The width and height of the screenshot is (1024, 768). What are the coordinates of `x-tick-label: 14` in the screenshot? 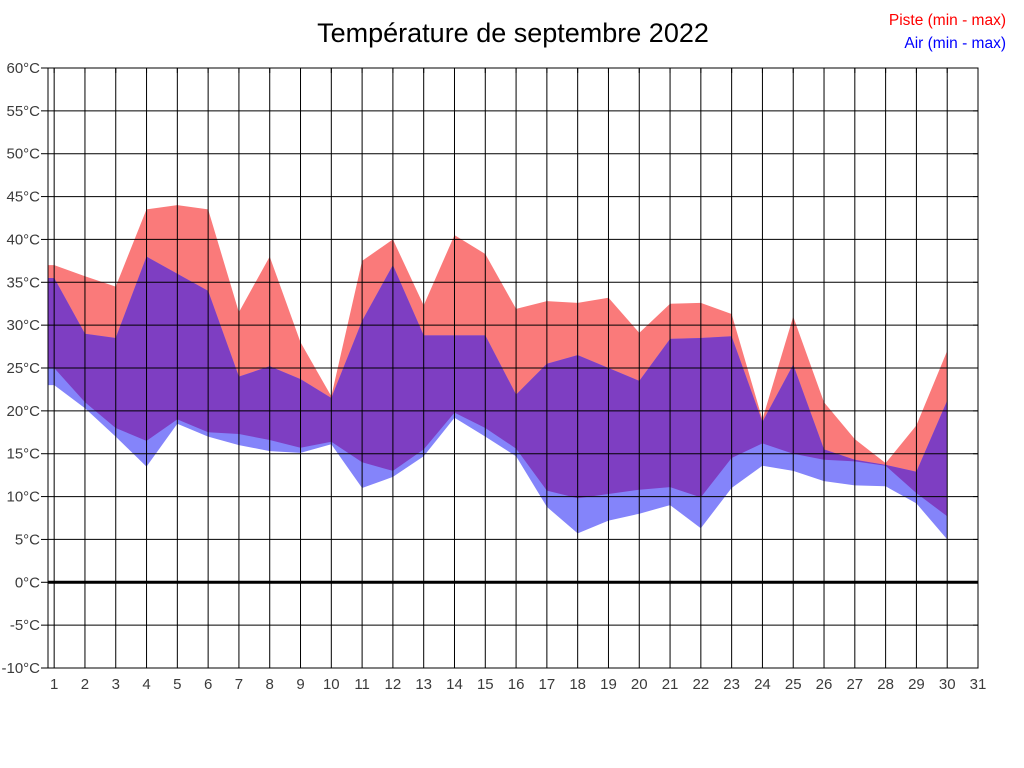 It's located at (454, 684).